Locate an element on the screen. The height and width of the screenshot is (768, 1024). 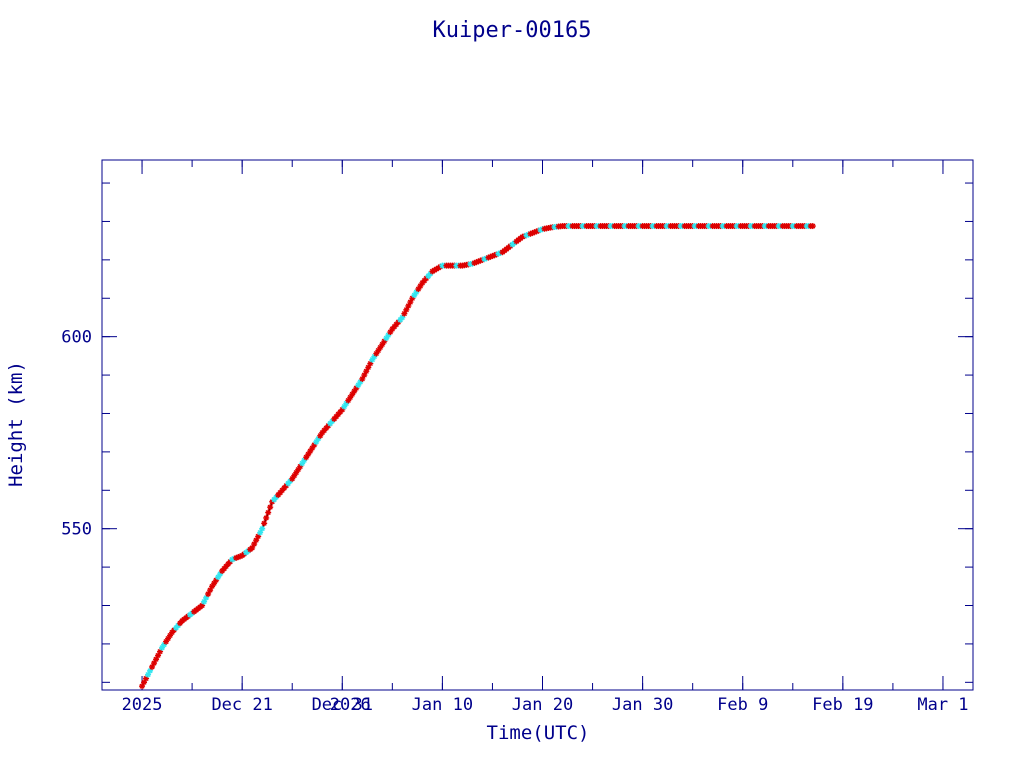
x-tick-label: 2025 is located at coordinates (142, 705).